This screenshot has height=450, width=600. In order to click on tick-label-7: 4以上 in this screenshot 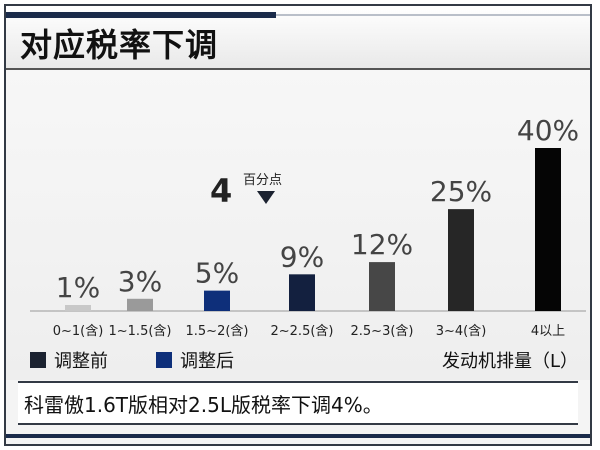, I will do `click(548, 331)`.